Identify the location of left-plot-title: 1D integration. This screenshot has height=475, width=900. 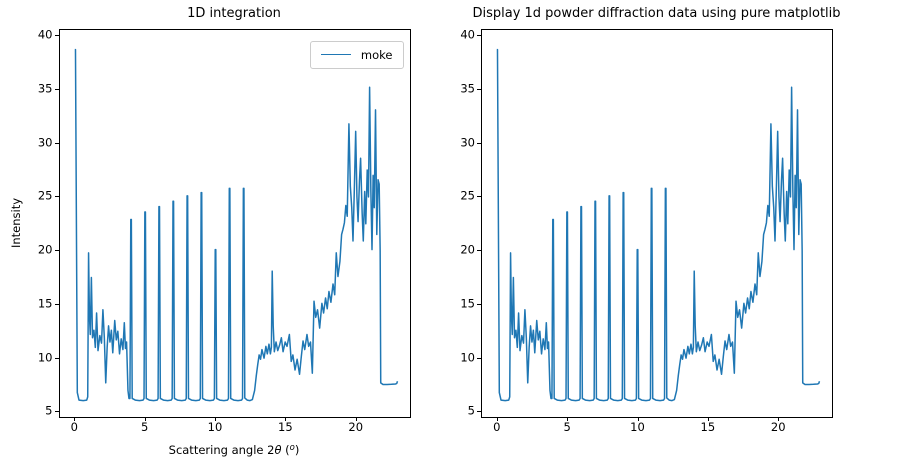
(234, 13).